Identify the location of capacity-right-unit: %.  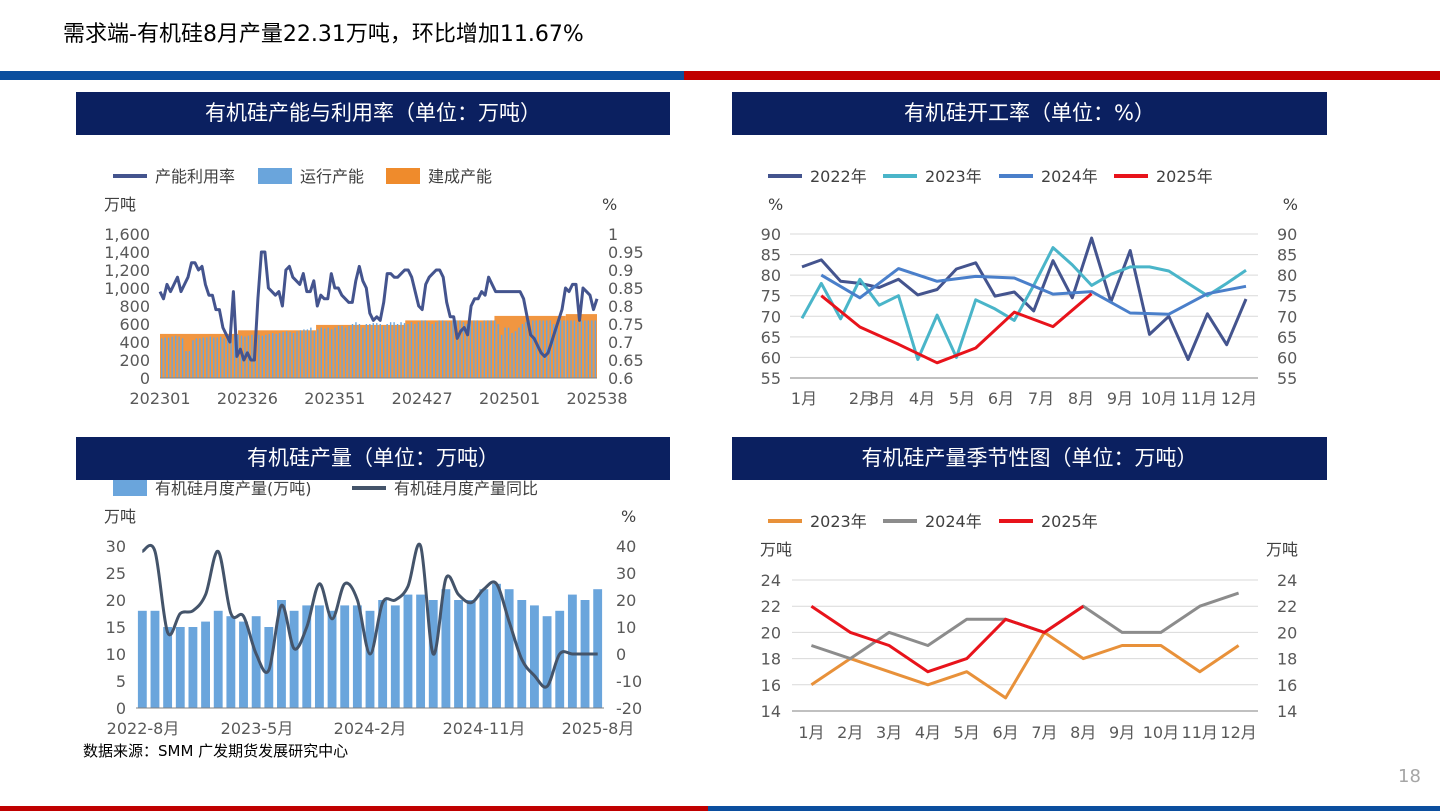
(609, 204).